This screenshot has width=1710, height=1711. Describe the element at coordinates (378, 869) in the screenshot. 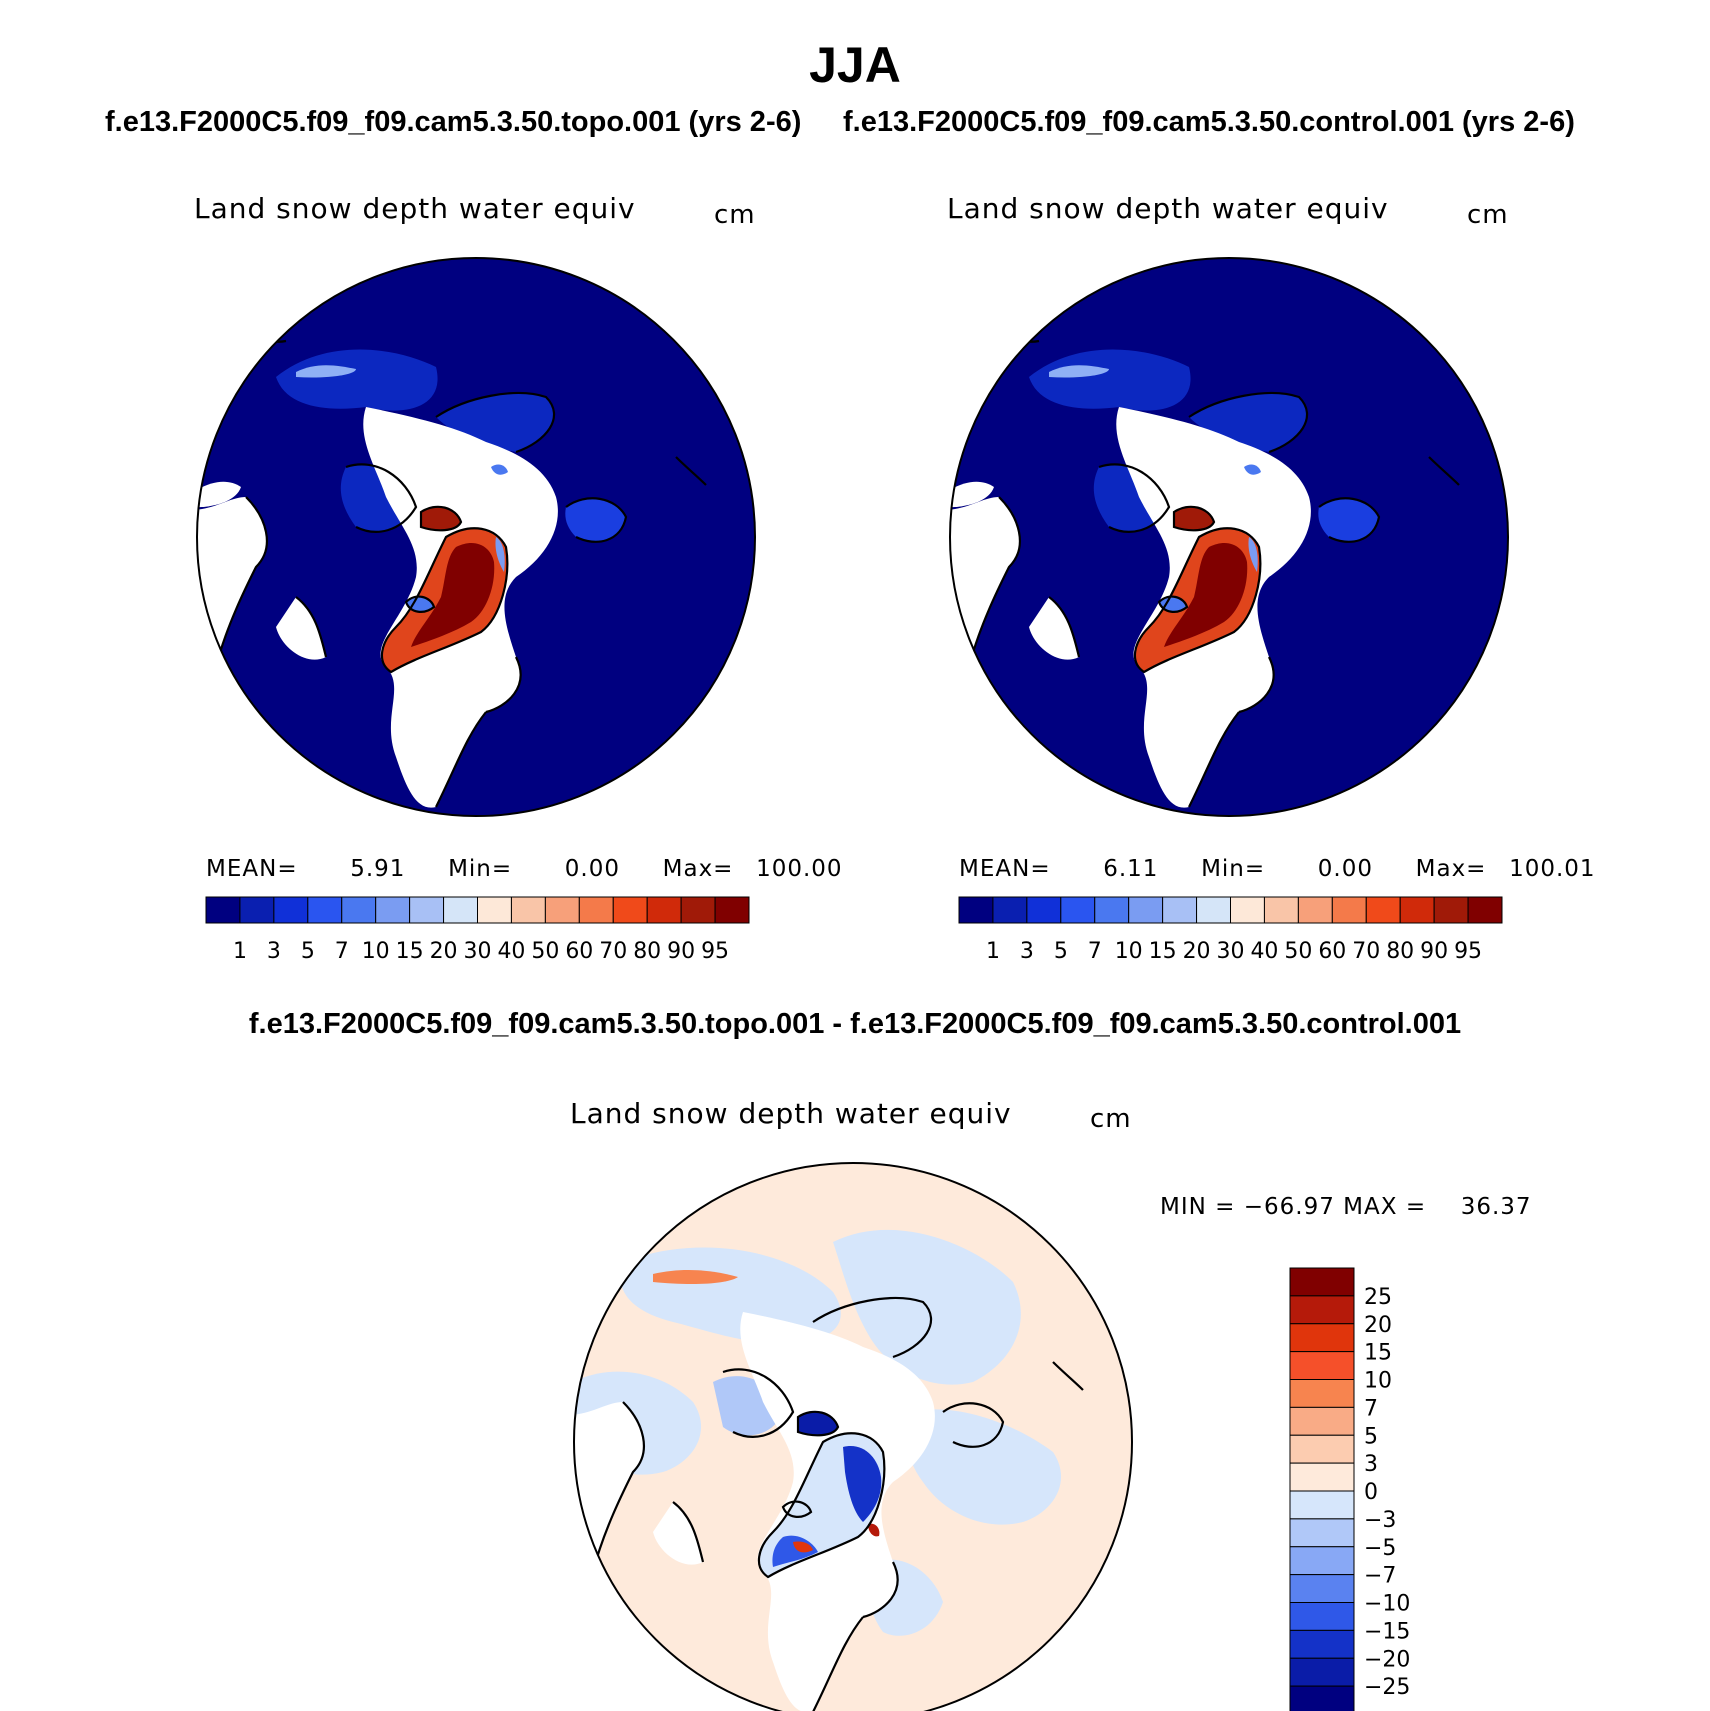

I see `mean-value: 5.91` at that location.